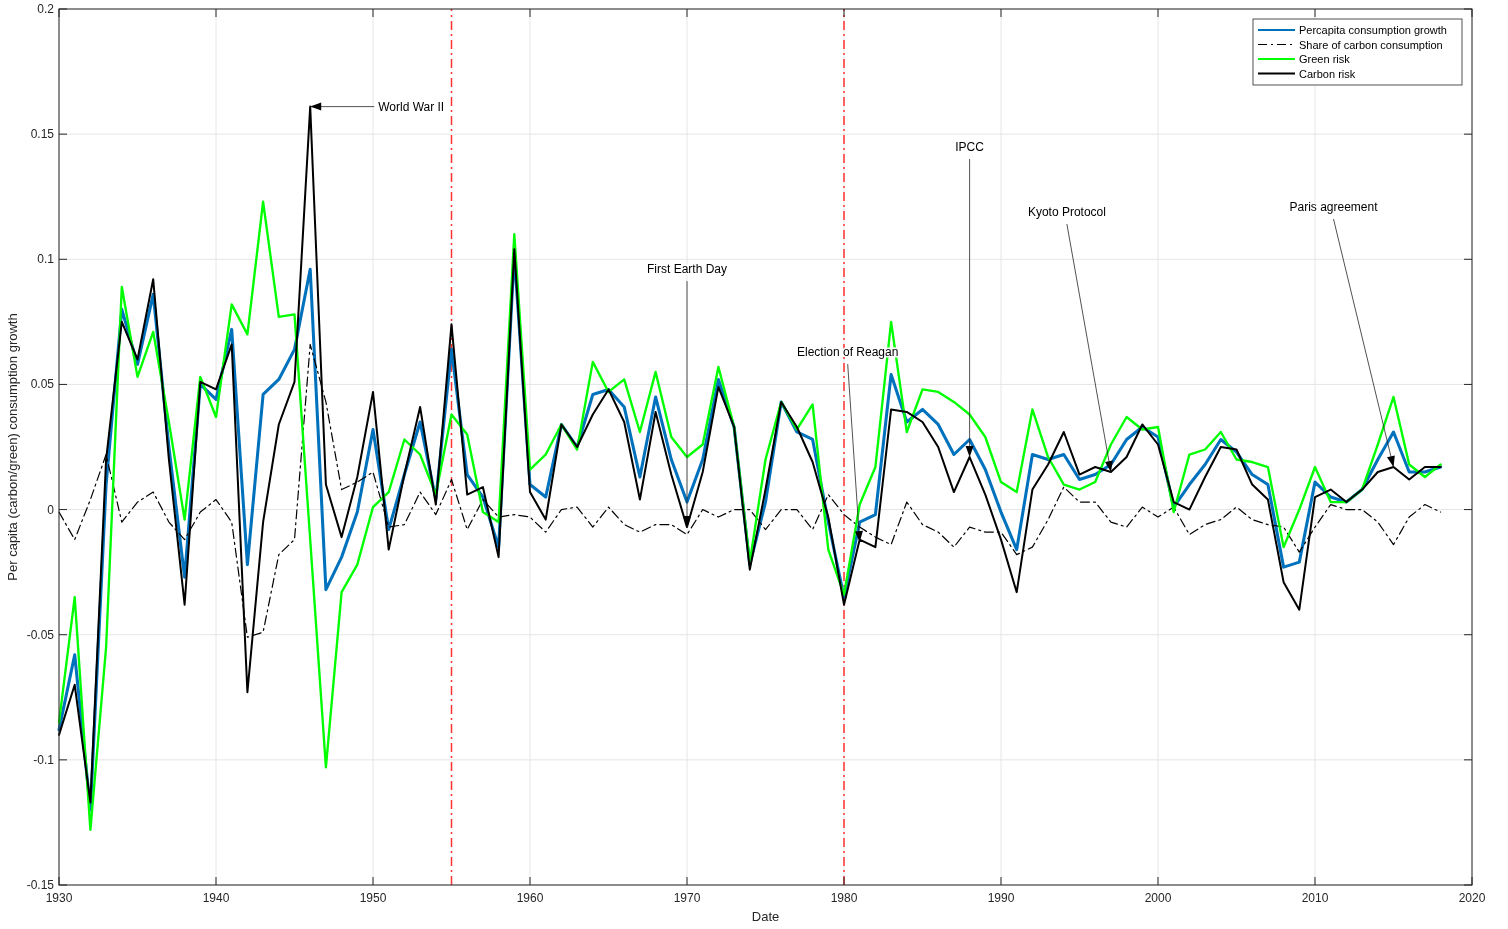 This screenshot has width=1508, height=929. What do you see at coordinates (40, 885) in the screenshot?
I see `y-tick-label: -0.15` at bounding box center [40, 885].